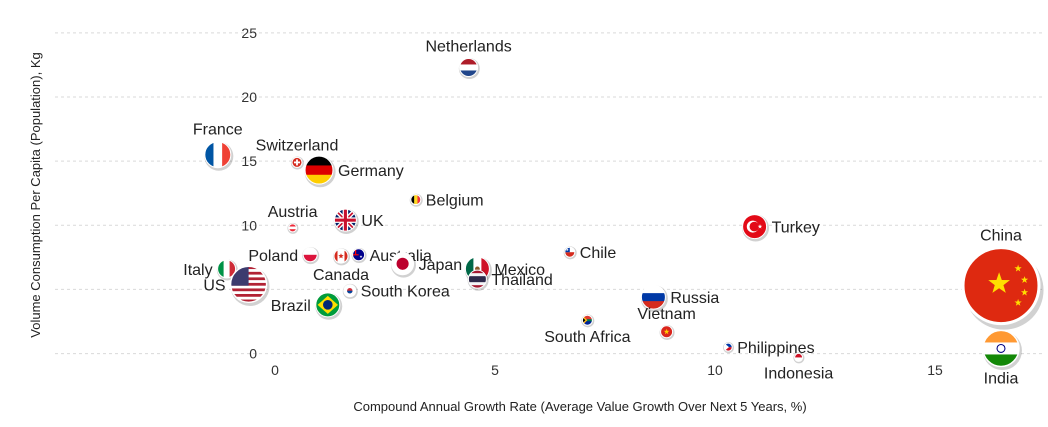  I want to click on flag-turkey-icon, so click(754, 226).